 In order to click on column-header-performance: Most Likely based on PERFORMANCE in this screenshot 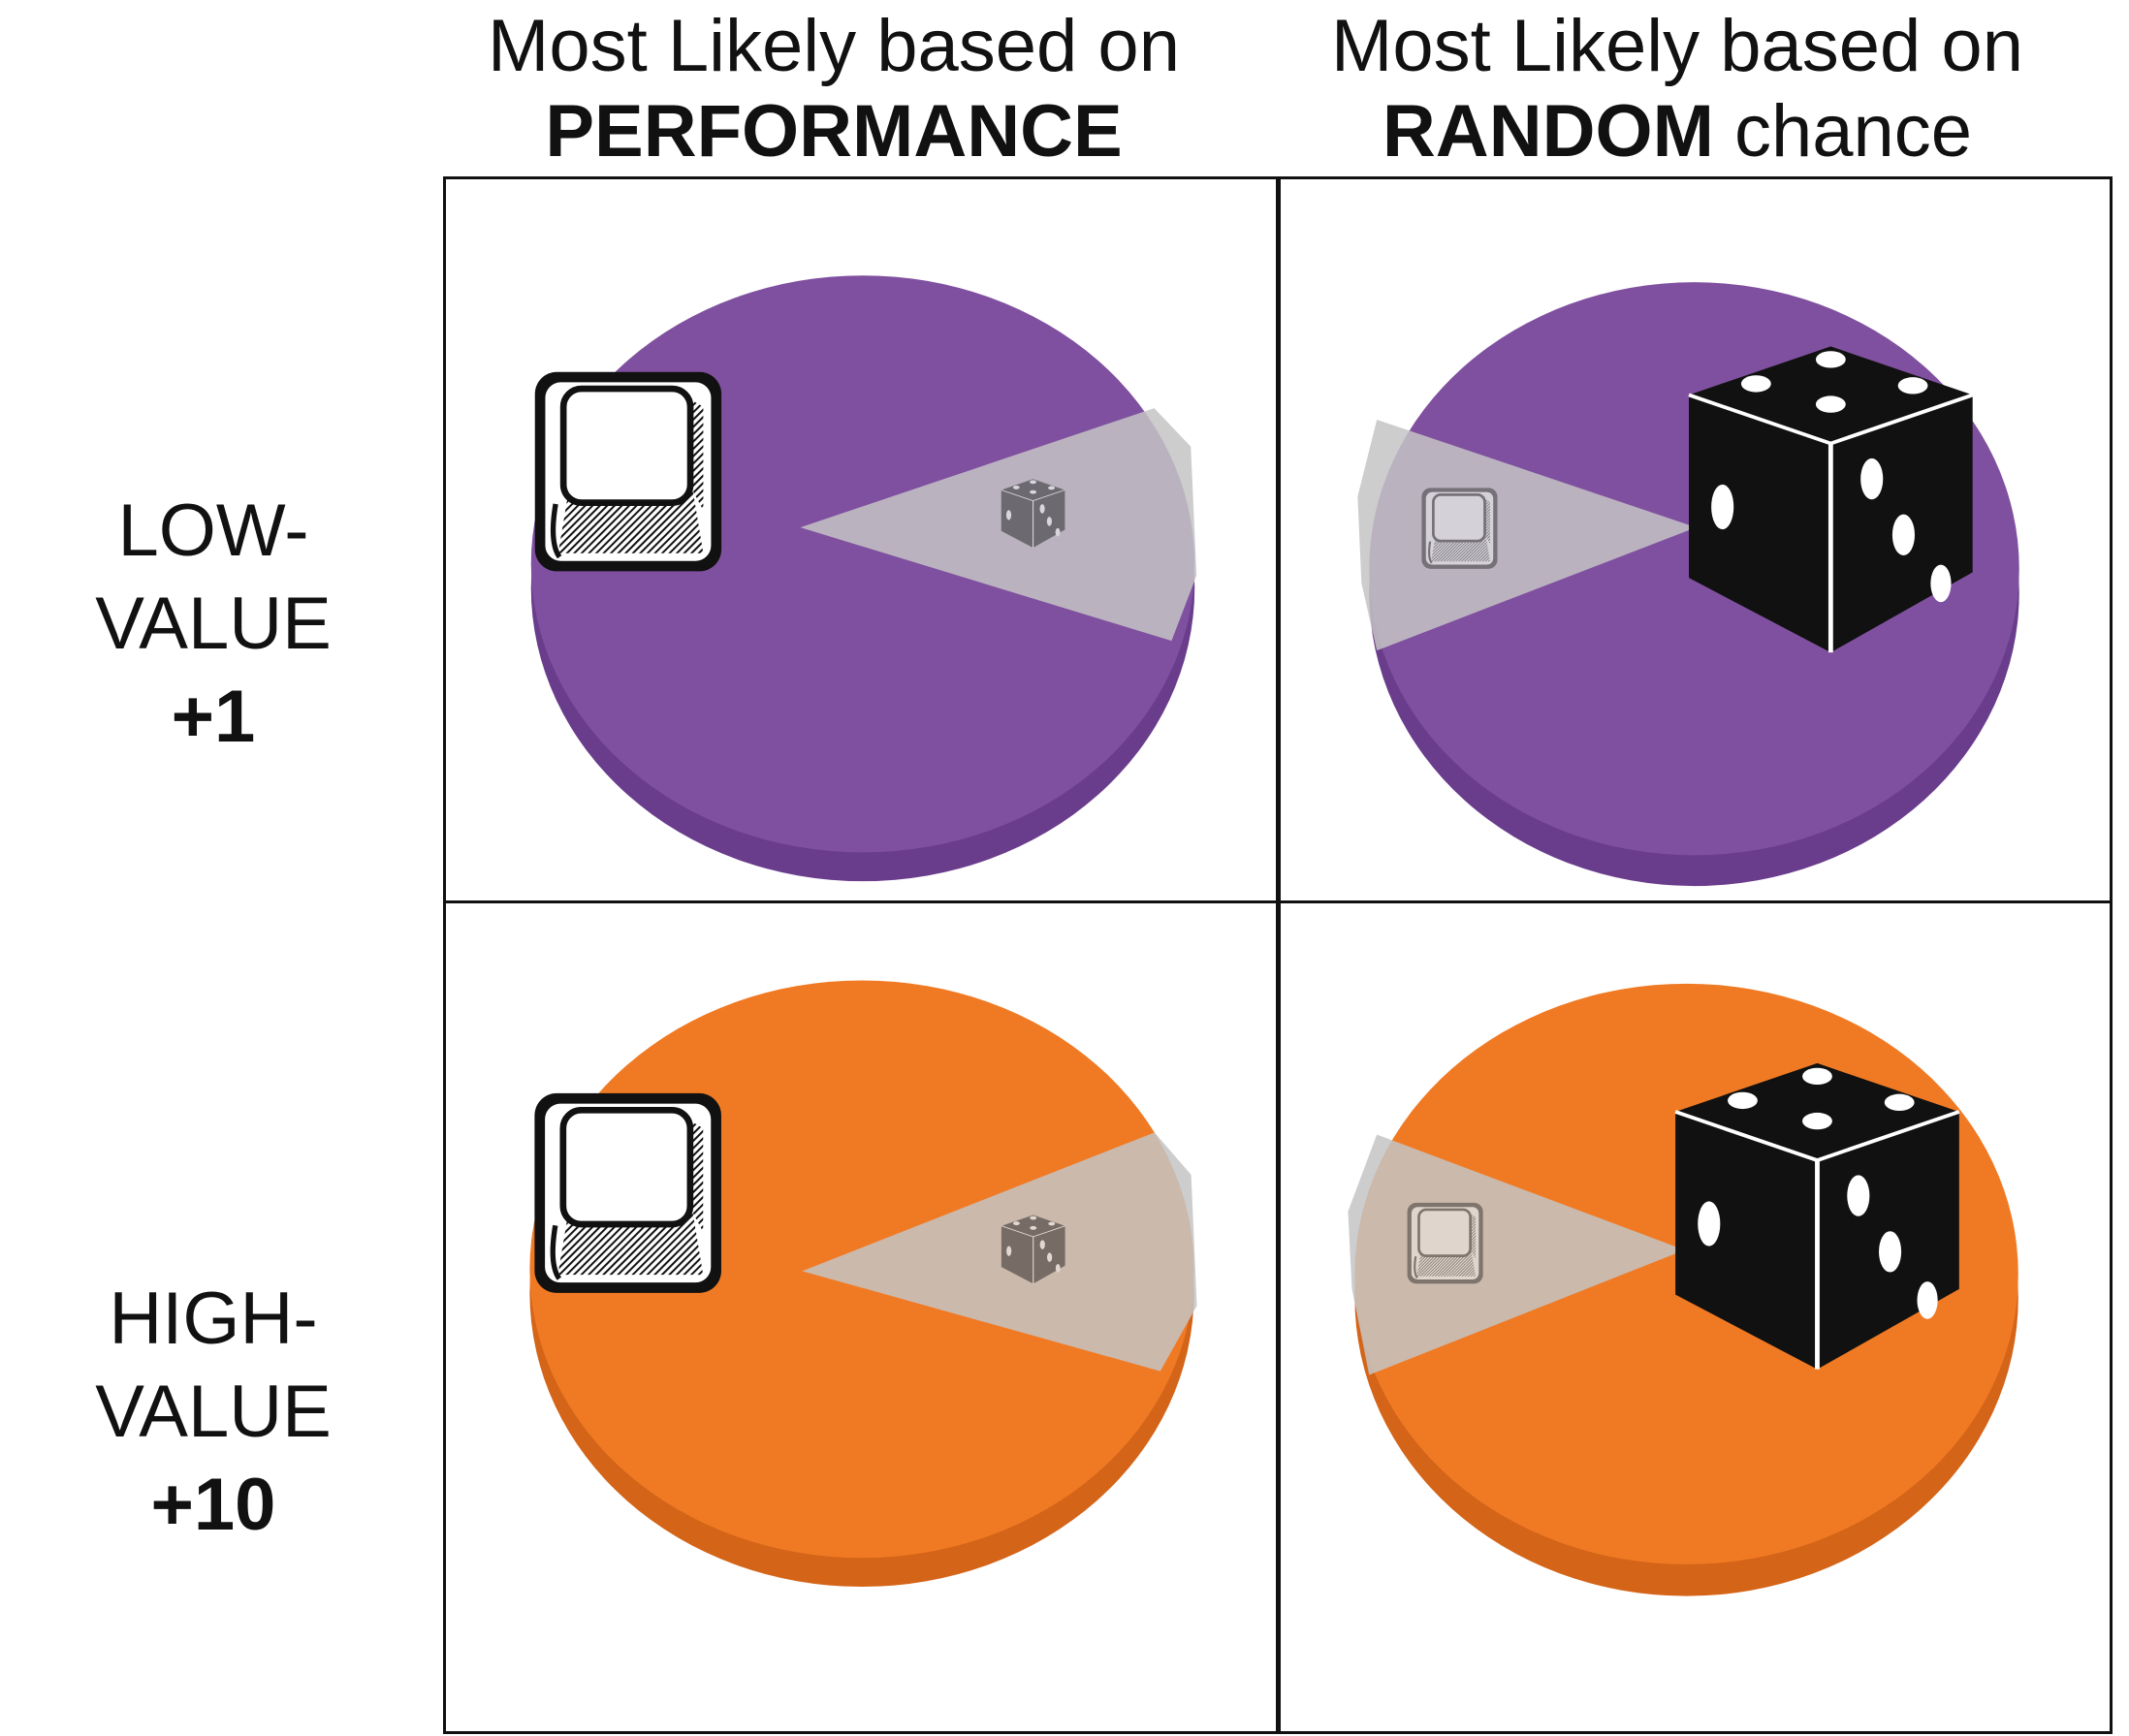, I will do `click(834, 89)`.